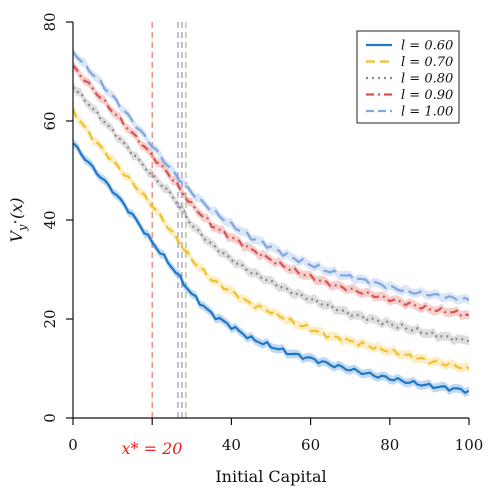 Image resolution: width=491 pixels, height=491 pixels. I want to click on y-tick-label: 20, so click(50, 318).